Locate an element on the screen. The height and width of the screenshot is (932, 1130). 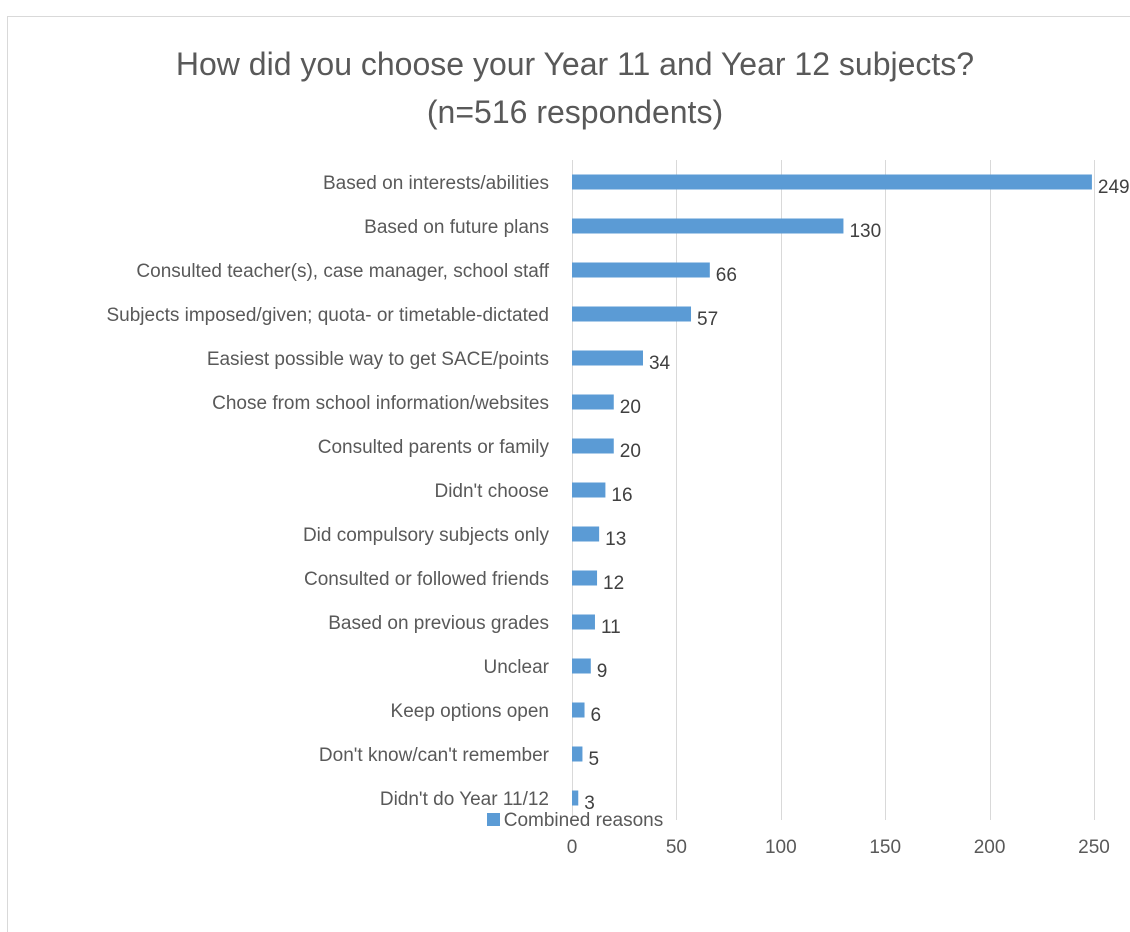
category-label: Based on future plans is located at coordinates (456, 227).